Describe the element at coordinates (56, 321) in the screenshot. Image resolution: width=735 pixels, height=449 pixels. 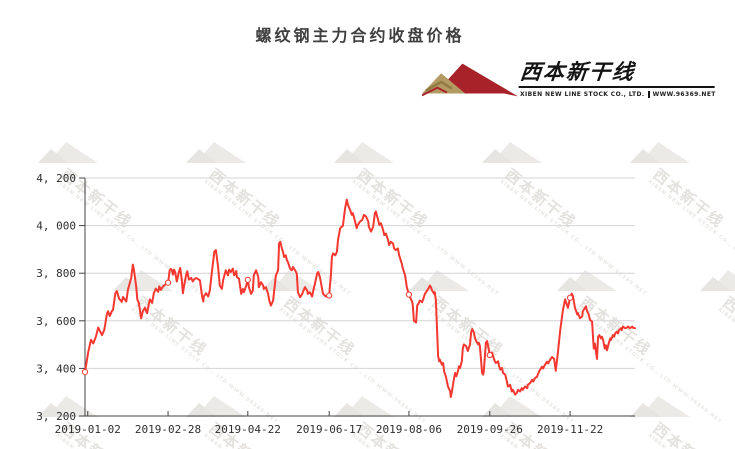
I see `y-axis-label: 3, 600` at that location.